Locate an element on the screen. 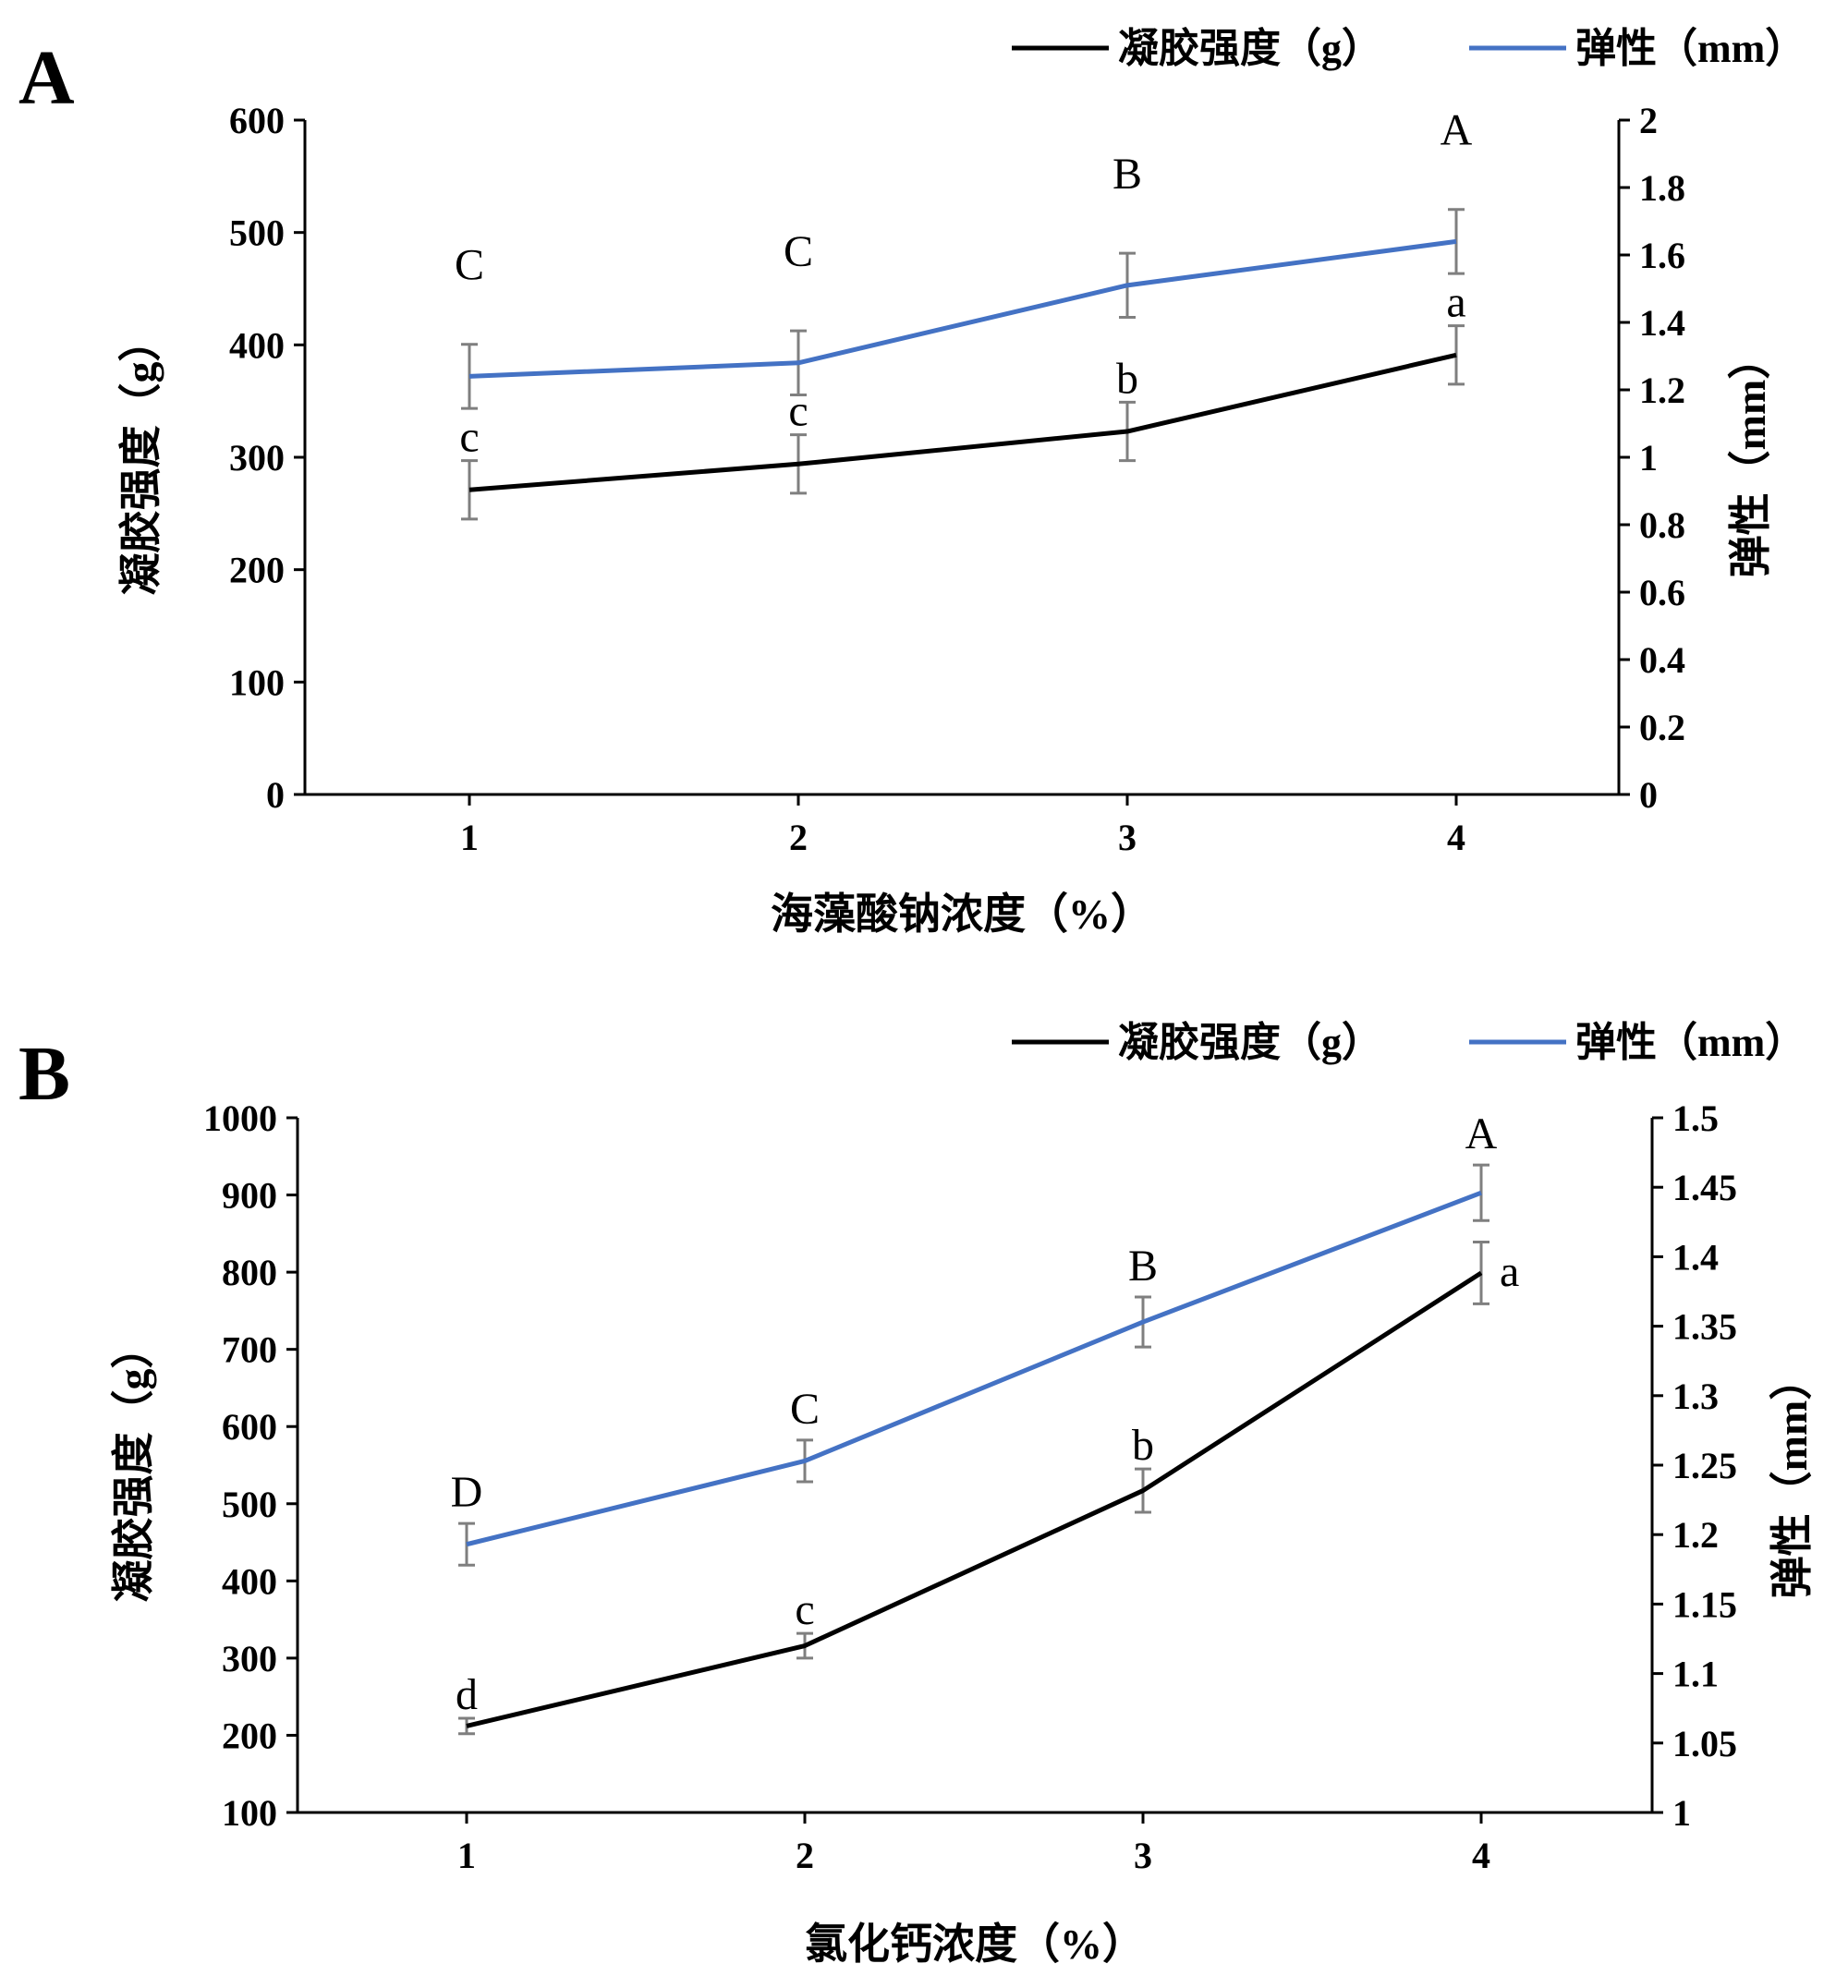 This screenshot has height=1988, width=1848. panel-b-legend-elasticity-label: 弹性（mm） is located at coordinates (1690, 1042).